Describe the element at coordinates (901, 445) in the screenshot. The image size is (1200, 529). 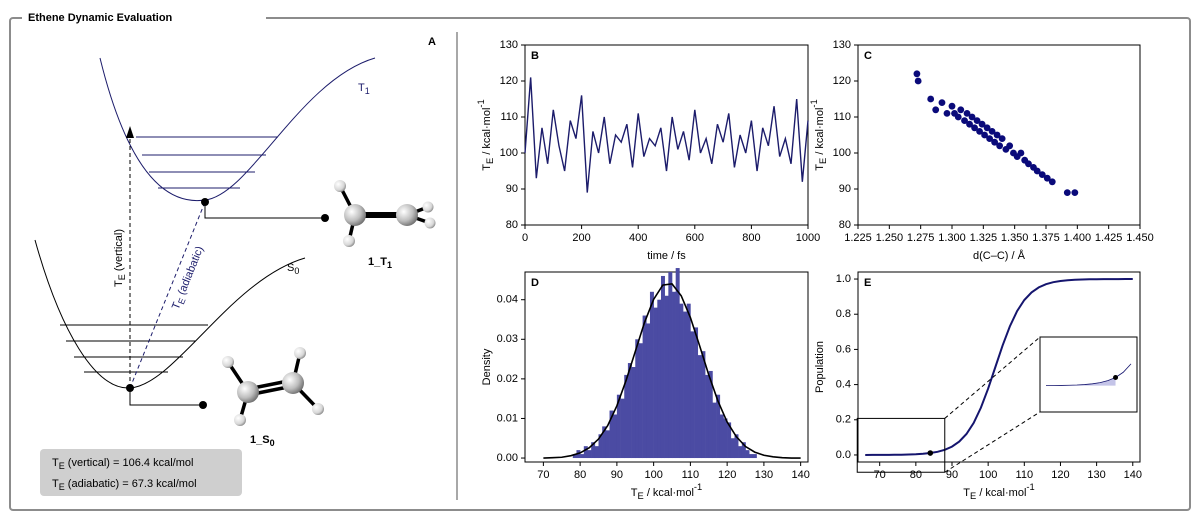
I see `zoom-box` at that location.